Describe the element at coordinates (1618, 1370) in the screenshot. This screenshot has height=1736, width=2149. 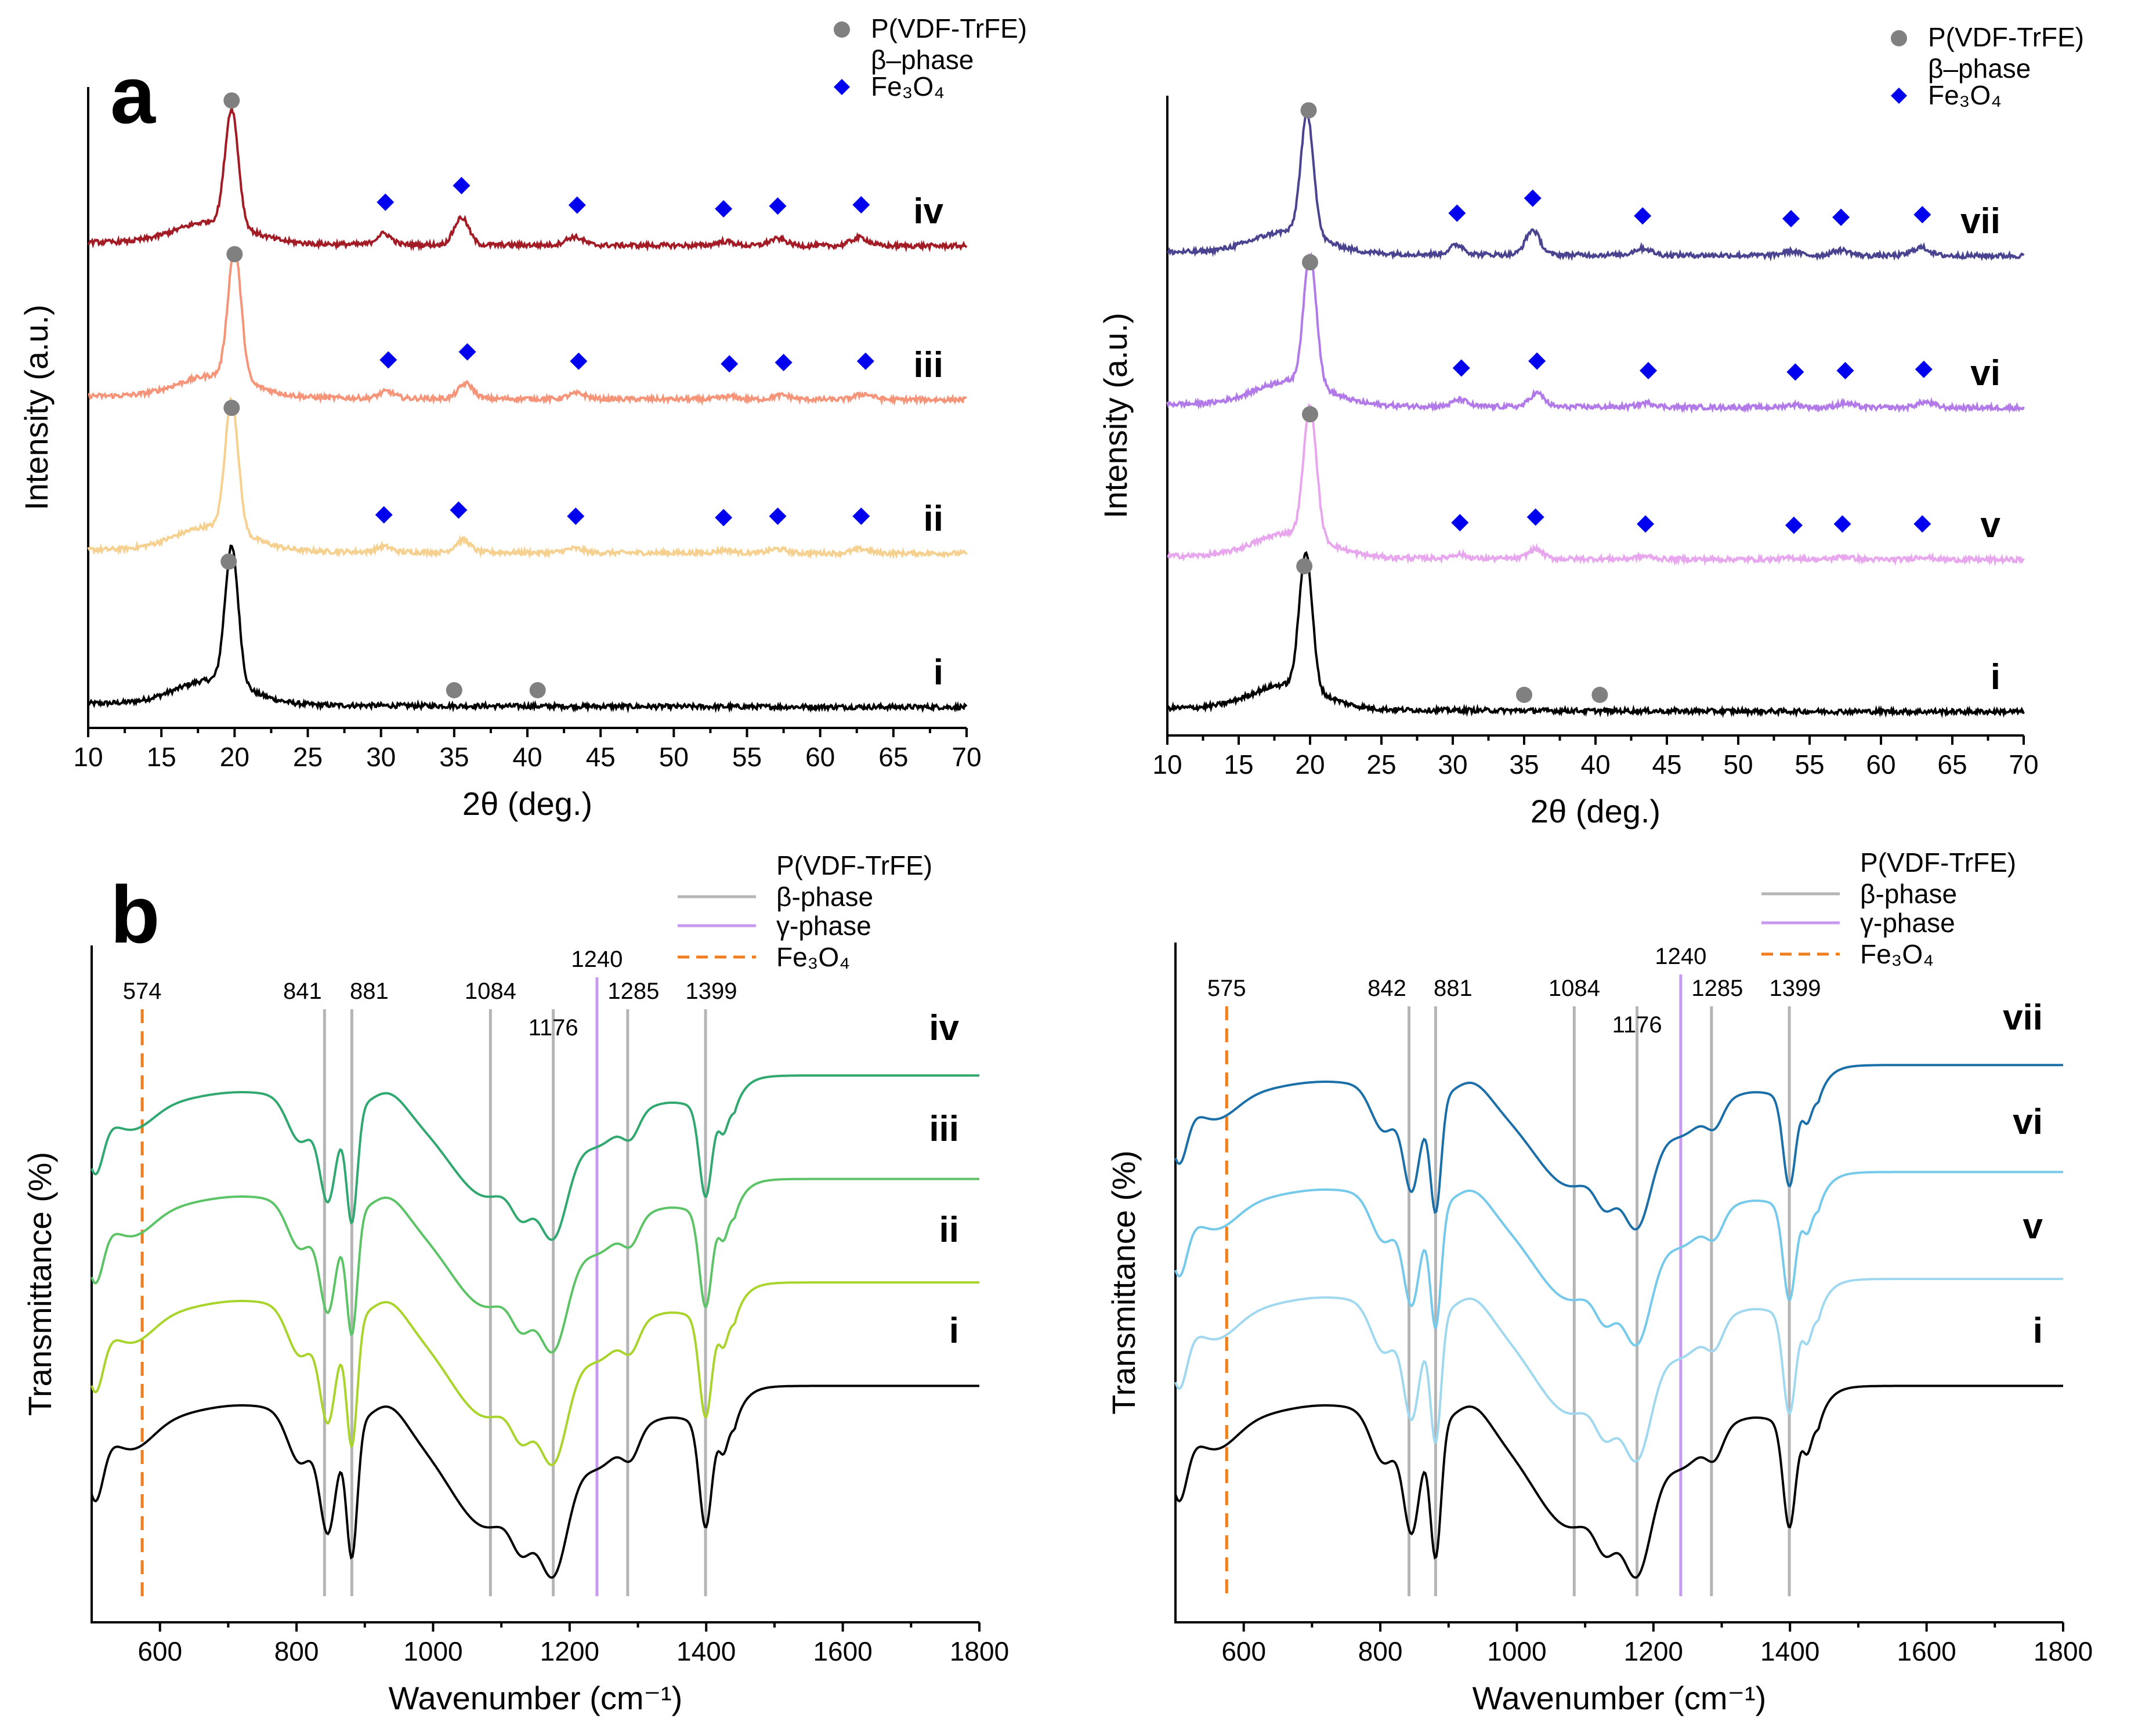
I see `ftir-series-v` at that location.